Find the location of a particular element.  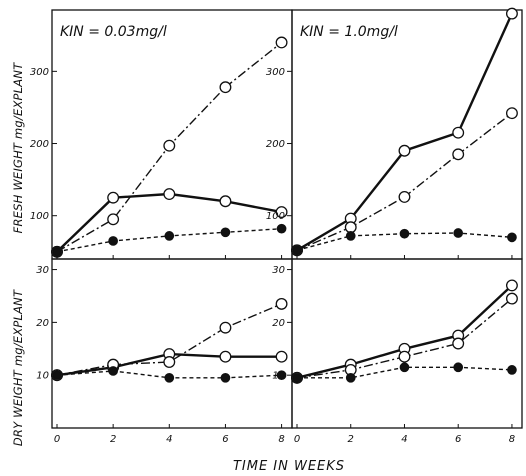

series-line-solid is located at coordinates (169, 223).